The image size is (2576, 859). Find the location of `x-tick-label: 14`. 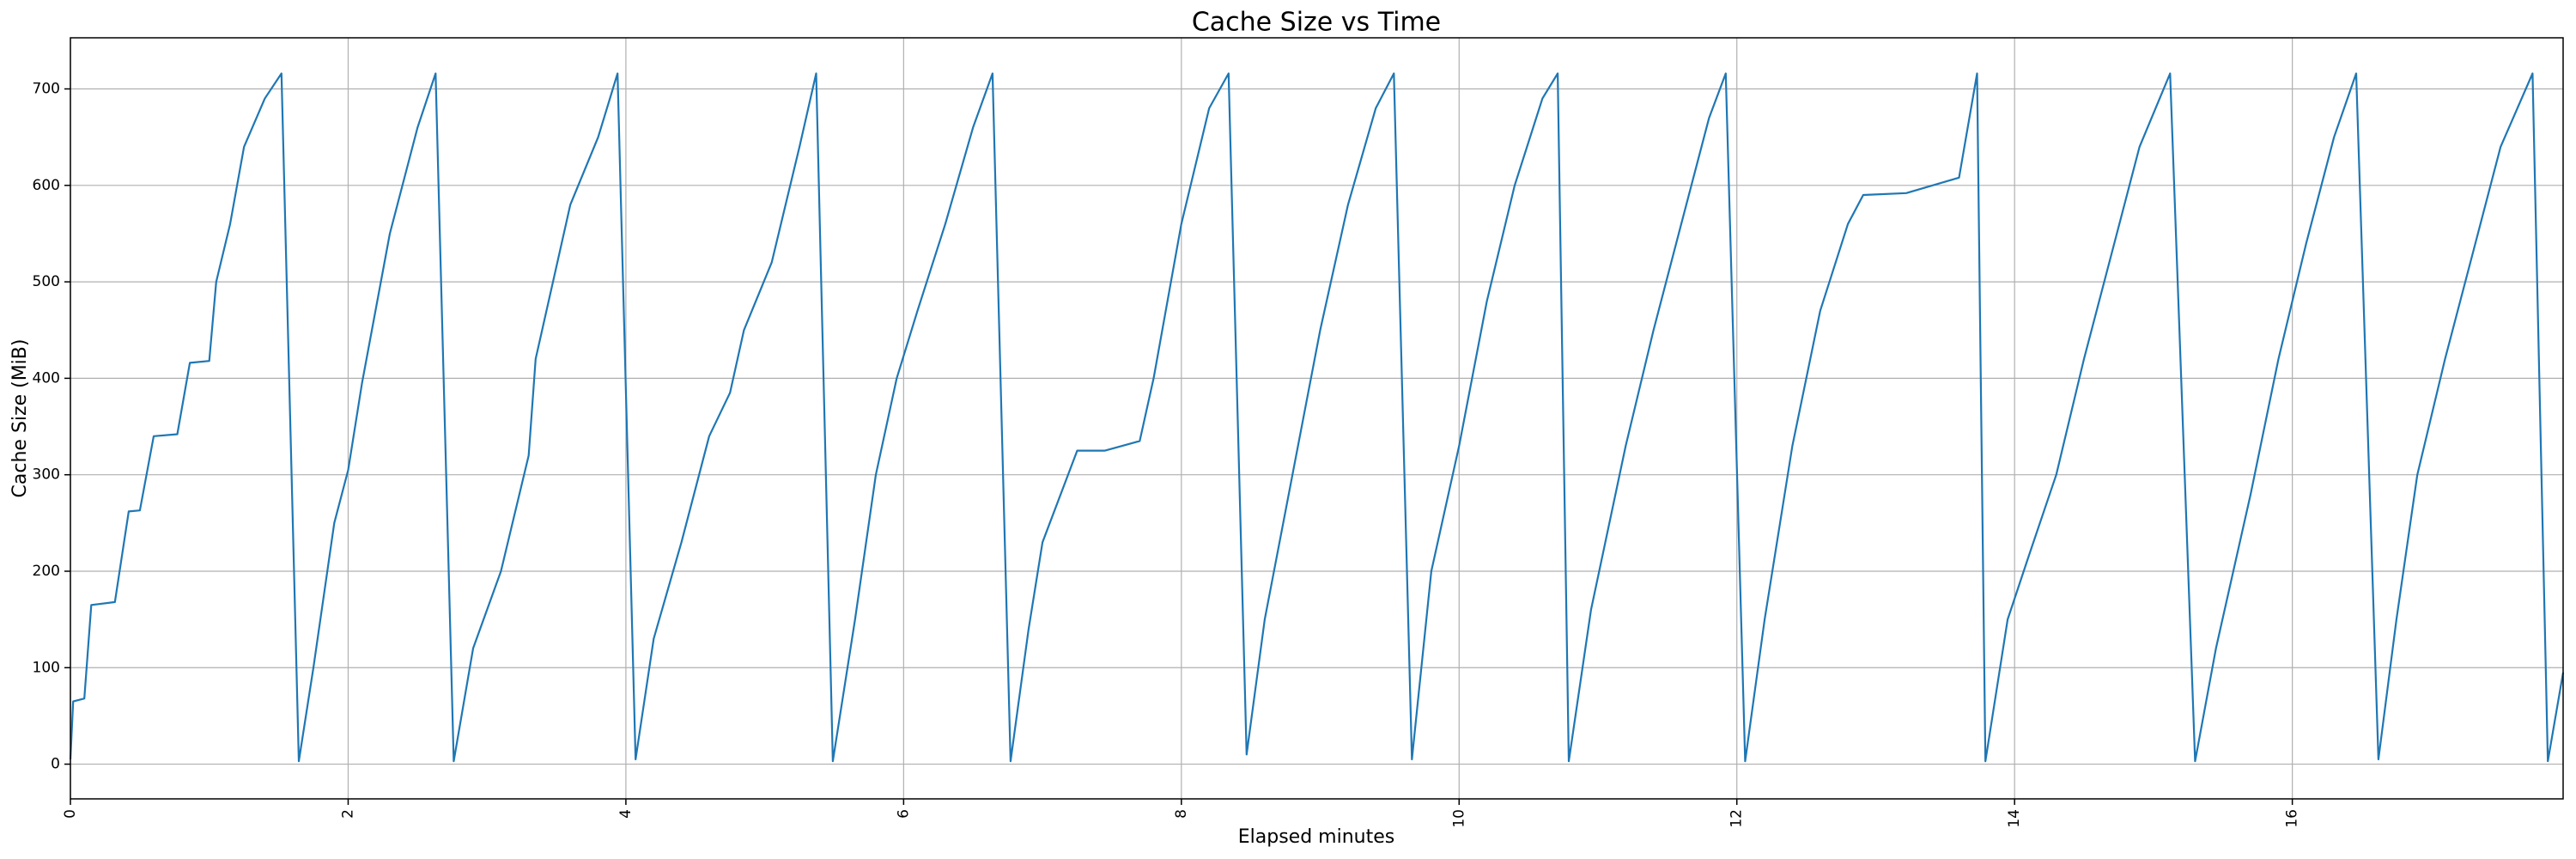

x-tick-label: 14 is located at coordinates (2014, 819).